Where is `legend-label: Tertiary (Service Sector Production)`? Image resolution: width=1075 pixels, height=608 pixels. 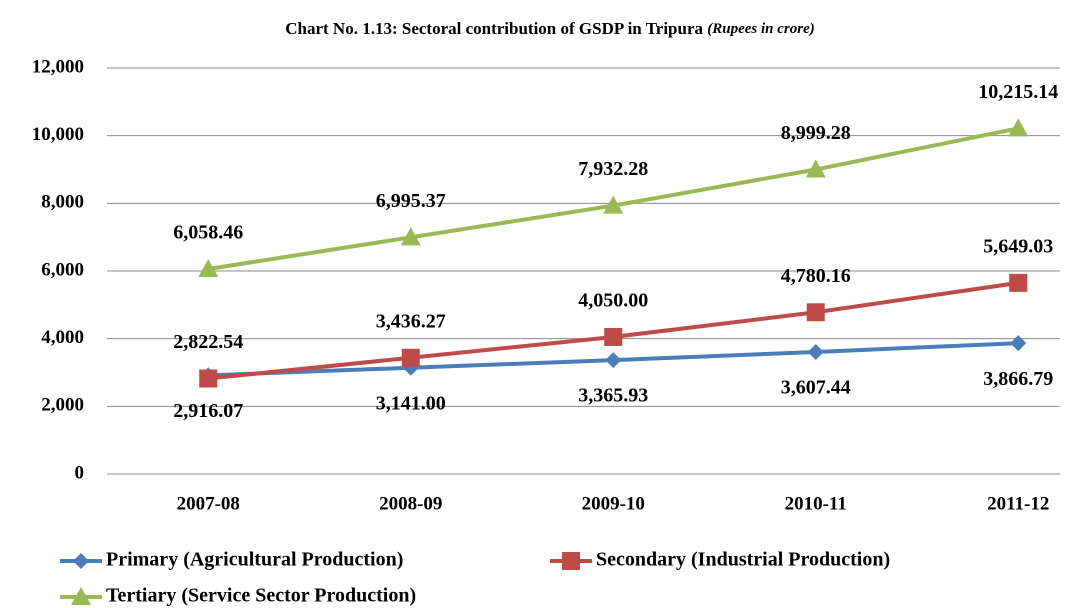
legend-label: Tertiary (Service Sector Production) is located at coordinates (261, 596).